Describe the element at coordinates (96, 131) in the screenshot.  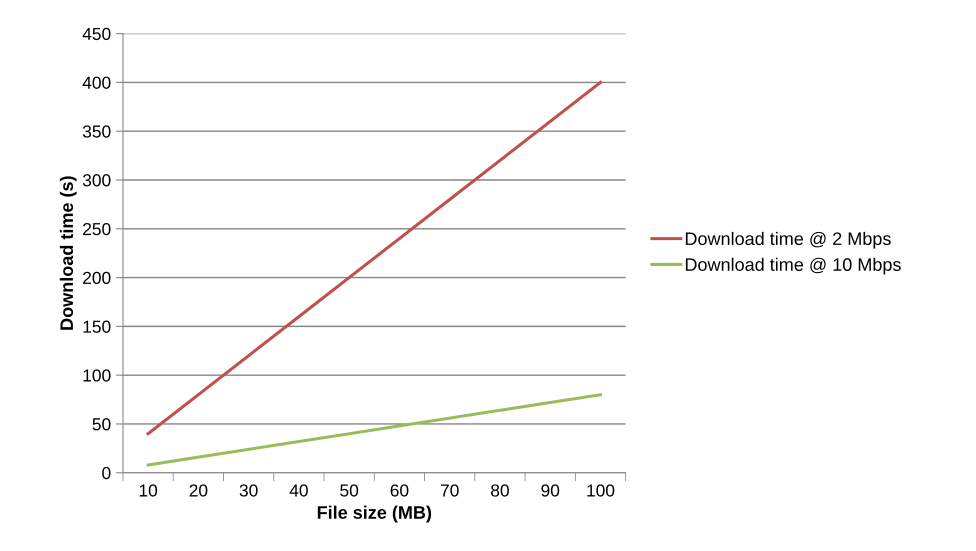
I see `y-tick-label: 350` at that location.